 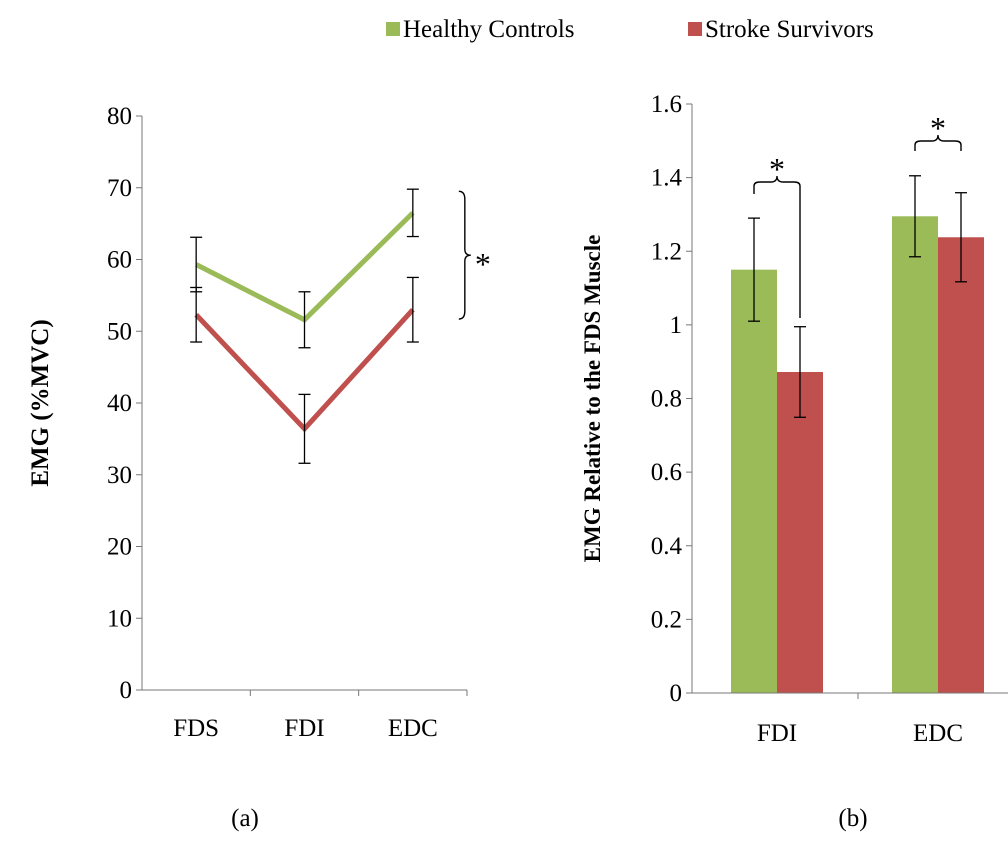 I want to click on y-tick-label: 50, so click(x=119, y=331).